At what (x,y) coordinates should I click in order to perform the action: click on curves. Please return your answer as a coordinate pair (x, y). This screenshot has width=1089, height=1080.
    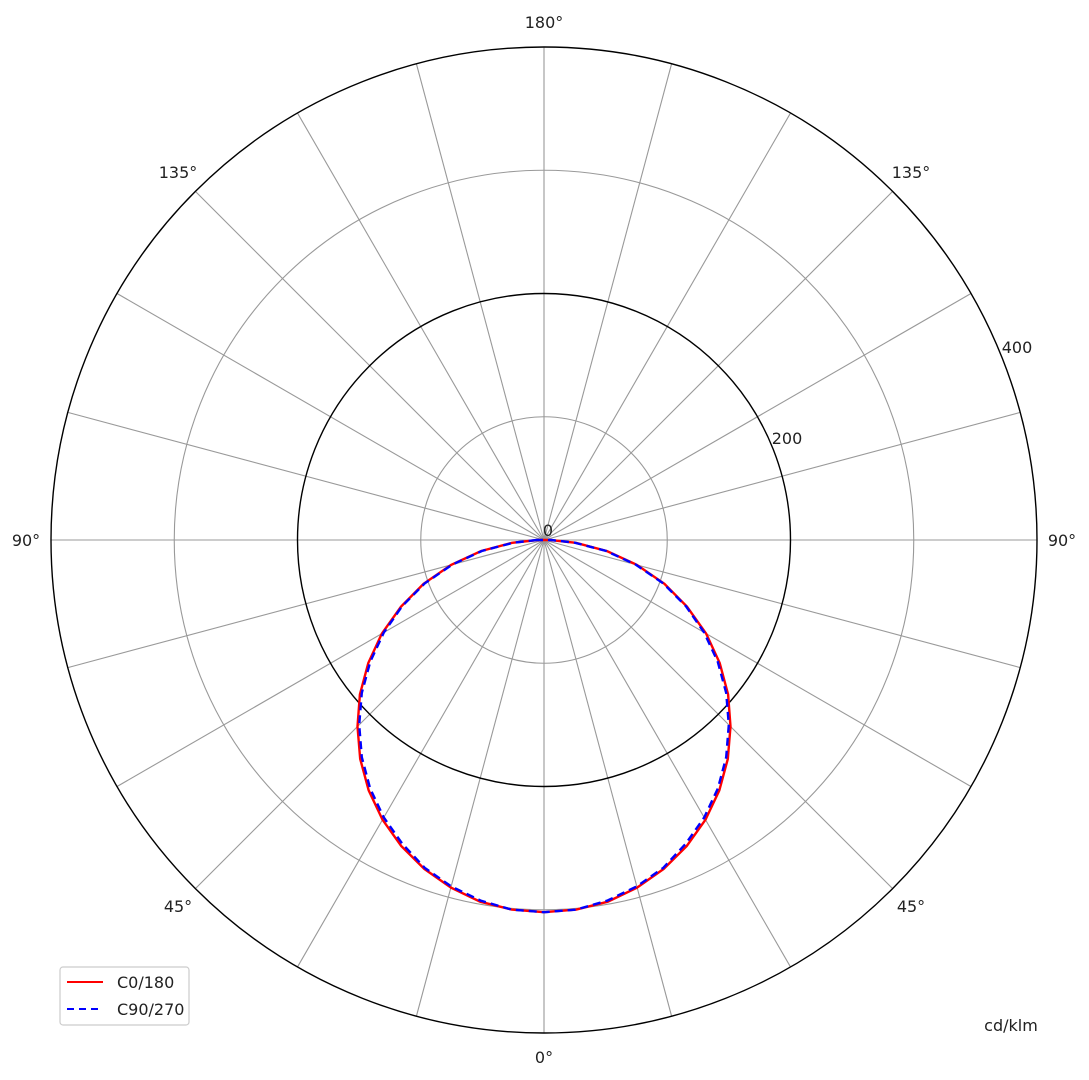
    Looking at the image, I should click on (544, 726).